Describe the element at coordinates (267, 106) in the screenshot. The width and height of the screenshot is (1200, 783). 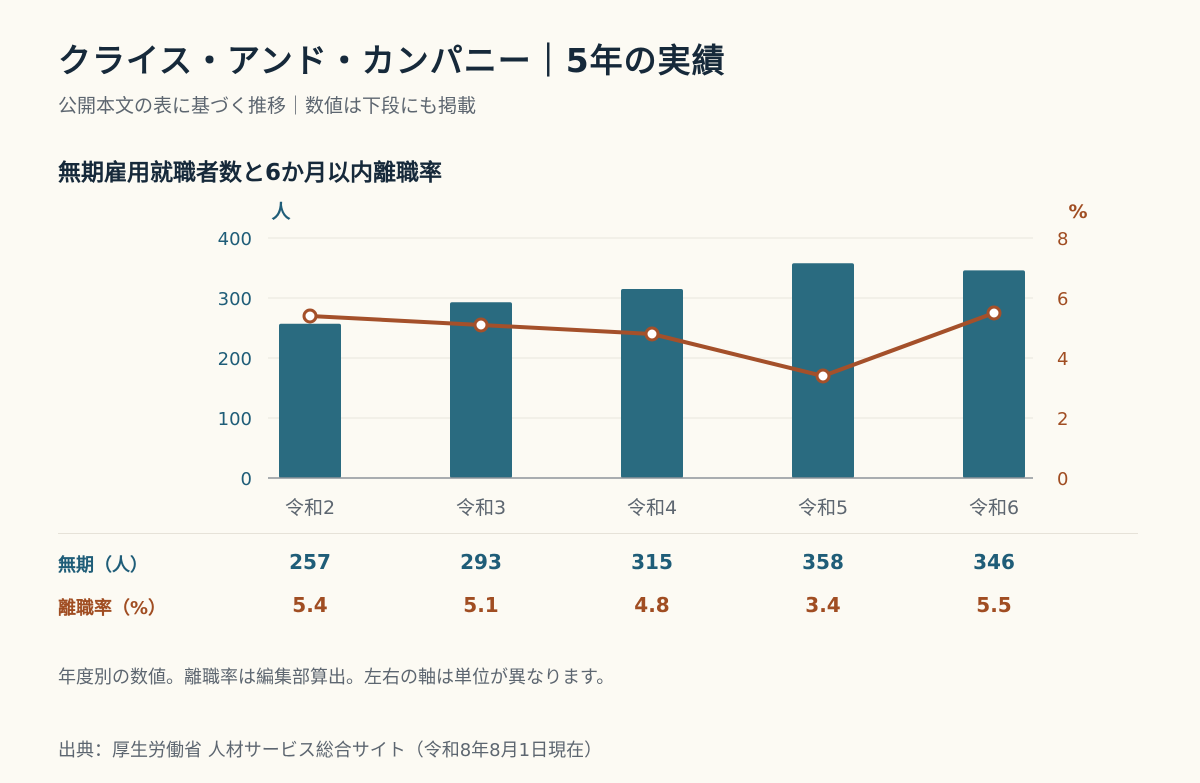
I see `page-subtitle: 公開本文の表に基づく推移｜数値は下段にも掲載` at that location.